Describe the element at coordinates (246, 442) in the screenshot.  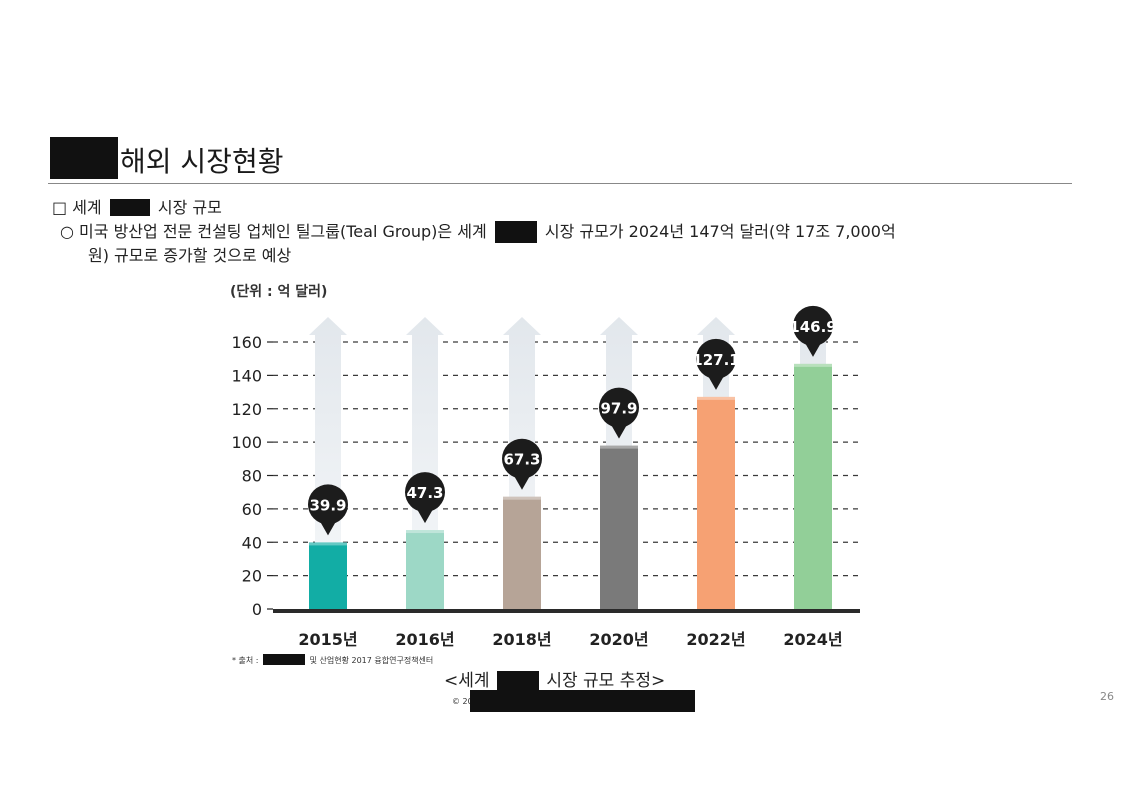
I see `y-tick-label: 100` at that location.